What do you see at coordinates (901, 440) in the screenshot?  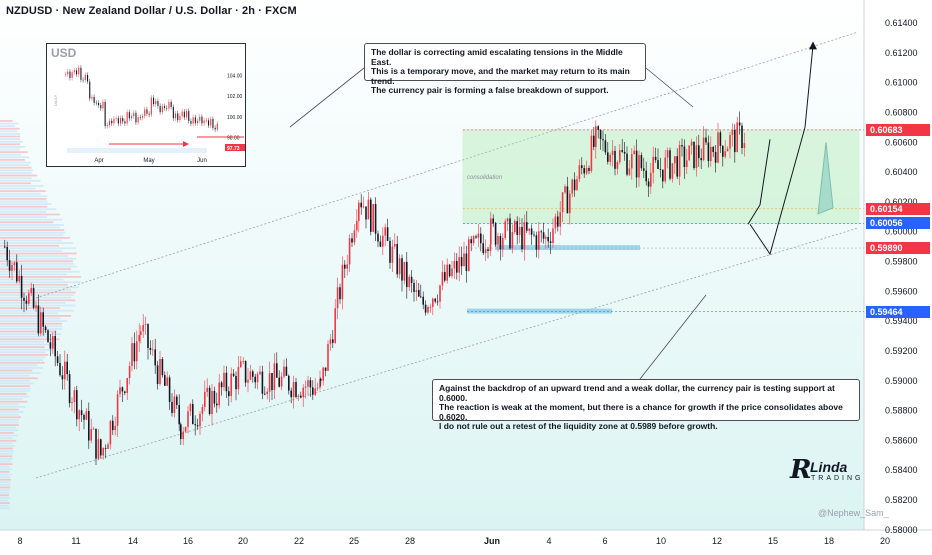 I see `y-tick-label: 0.58600` at bounding box center [901, 440].